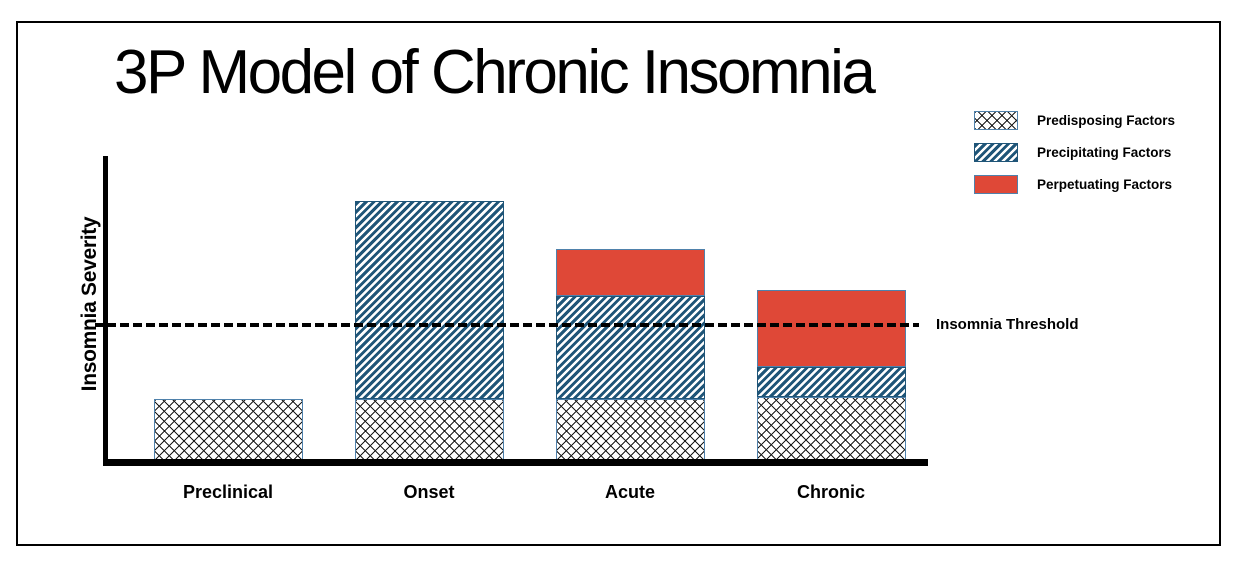  Describe the element at coordinates (1105, 184) in the screenshot. I see `legend-label: Perpetuating Factors` at that location.